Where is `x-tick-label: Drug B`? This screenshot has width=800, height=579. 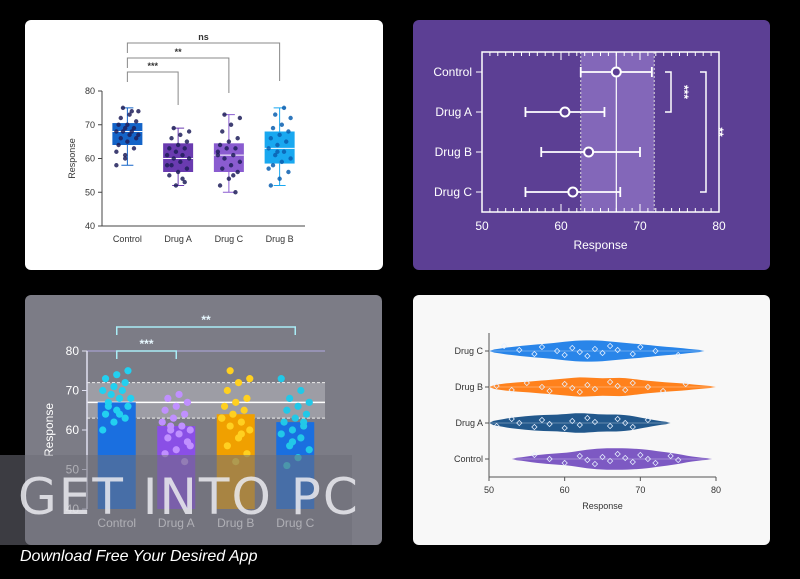 x-tick-label: Drug B is located at coordinates (280, 239).